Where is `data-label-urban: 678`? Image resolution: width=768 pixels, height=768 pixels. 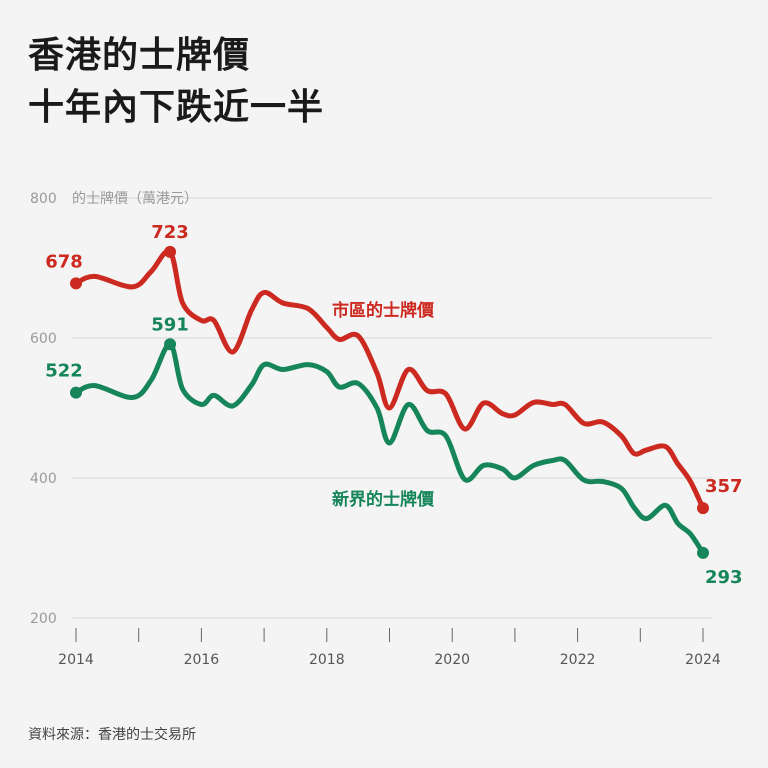
data-label-urban: 678 is located at coordinates (64, 261).